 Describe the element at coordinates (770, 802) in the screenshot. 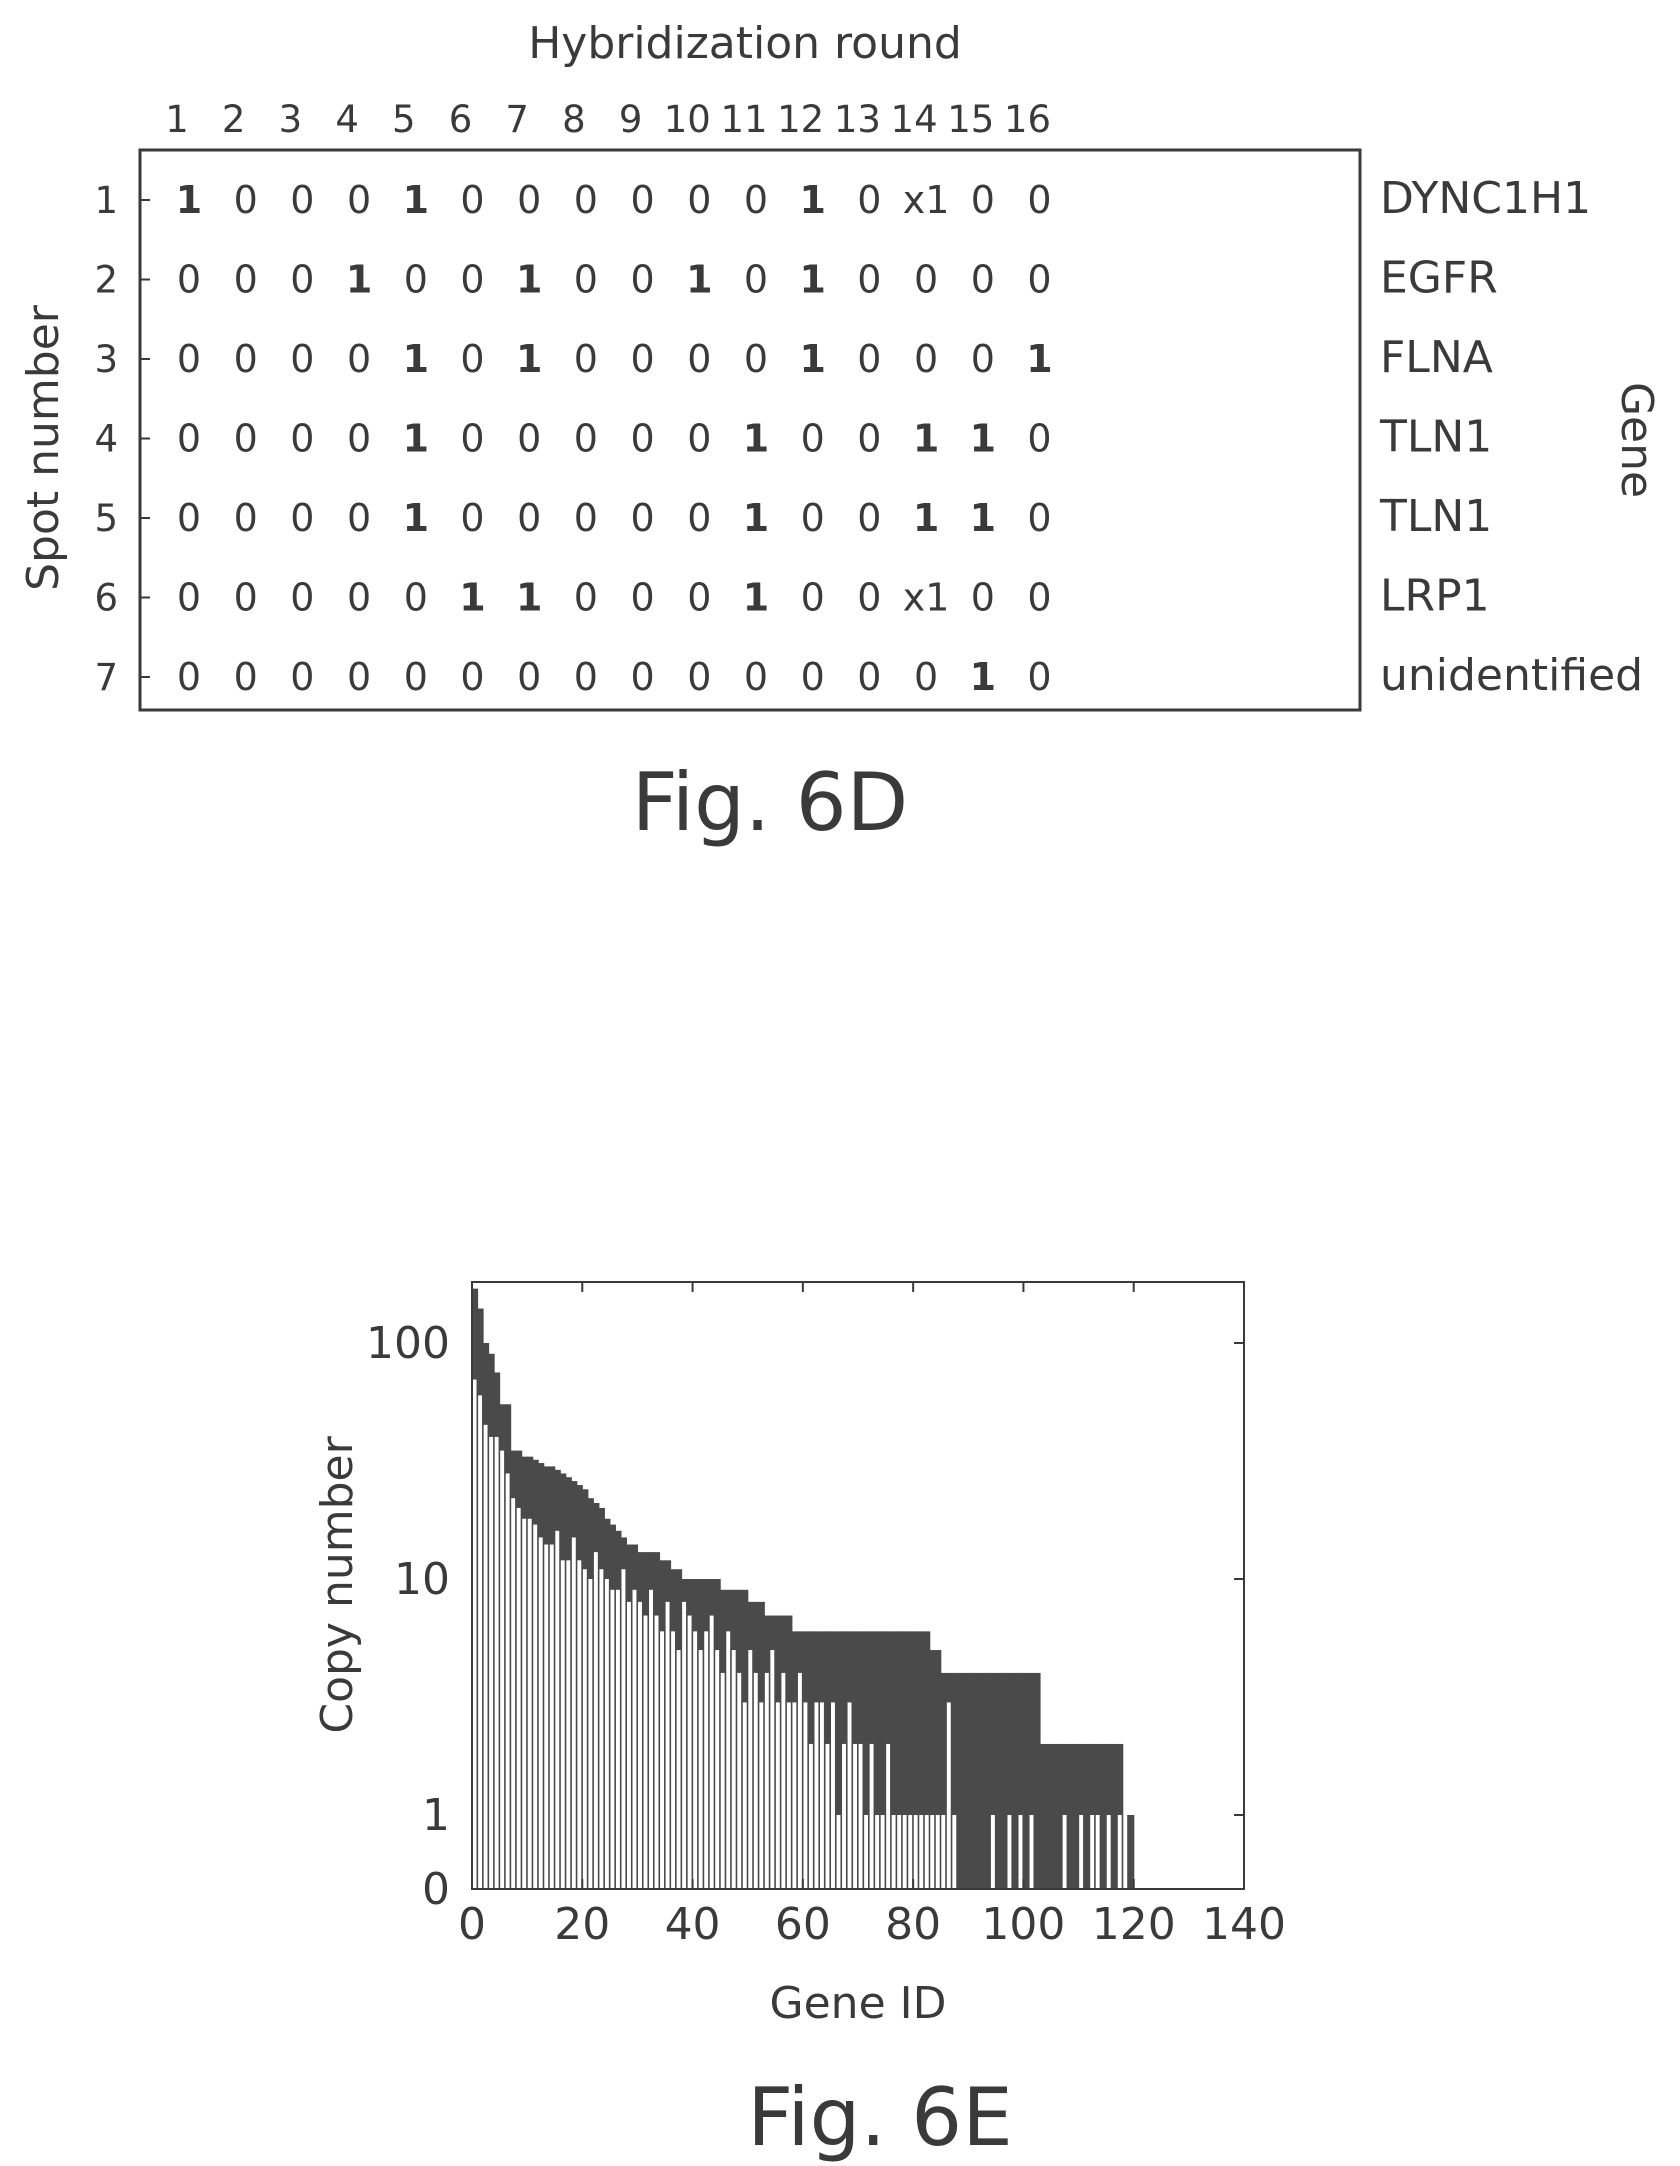

I see `figure-6d-caption: Fig. 6D` at that location.